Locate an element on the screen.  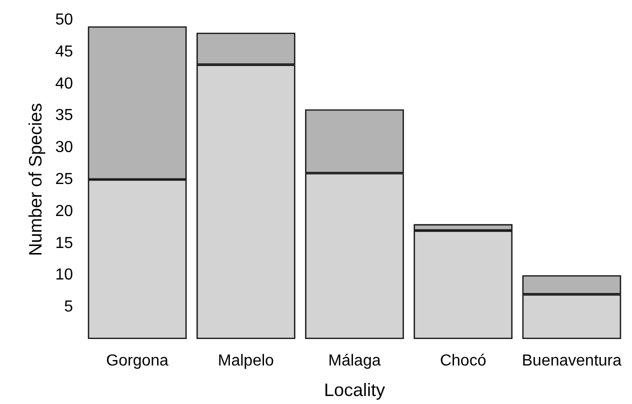
y-tick-label: 40 is located at coordinates (64, 83).